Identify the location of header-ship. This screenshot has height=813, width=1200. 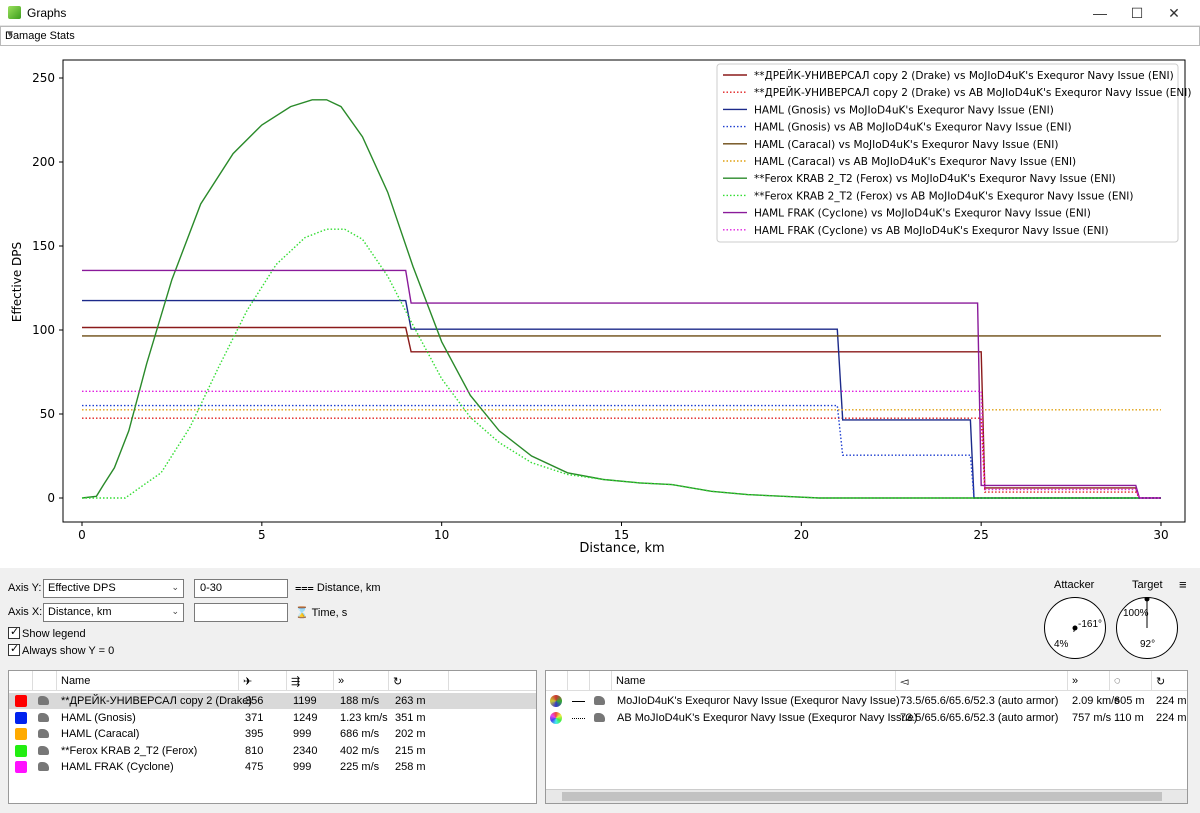
(45, 681).